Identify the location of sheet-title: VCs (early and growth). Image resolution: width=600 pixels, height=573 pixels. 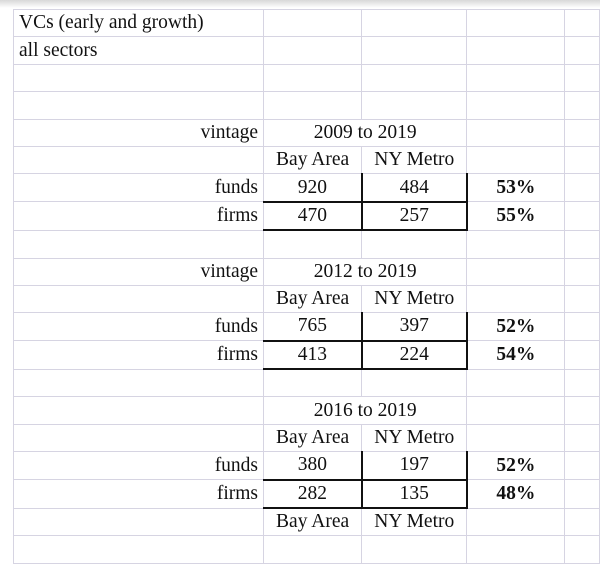
(138, 23).